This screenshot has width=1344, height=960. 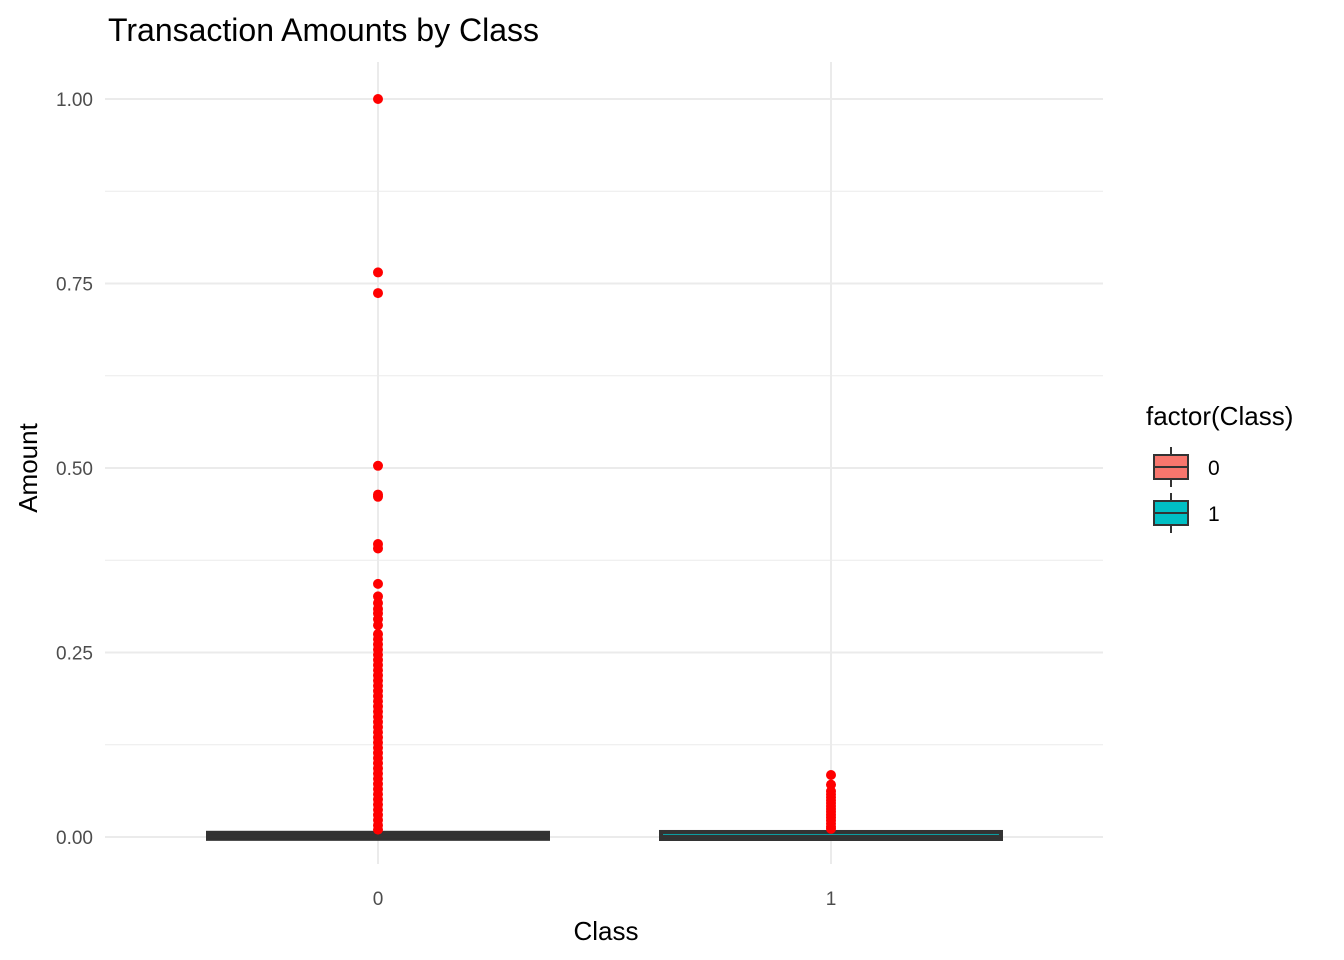 I want to click on chart-title: Transaction Amounts by Class, so click(x=323, y=30).